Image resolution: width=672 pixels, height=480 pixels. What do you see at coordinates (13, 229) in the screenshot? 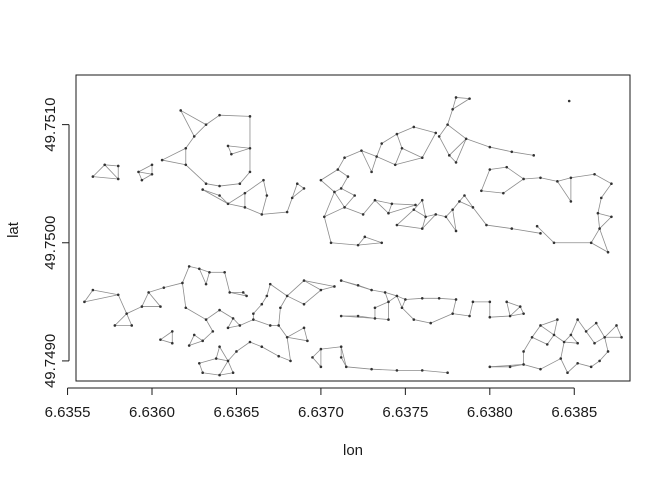
I see `y-axis-title: lat` at bounding box center [13, 229].